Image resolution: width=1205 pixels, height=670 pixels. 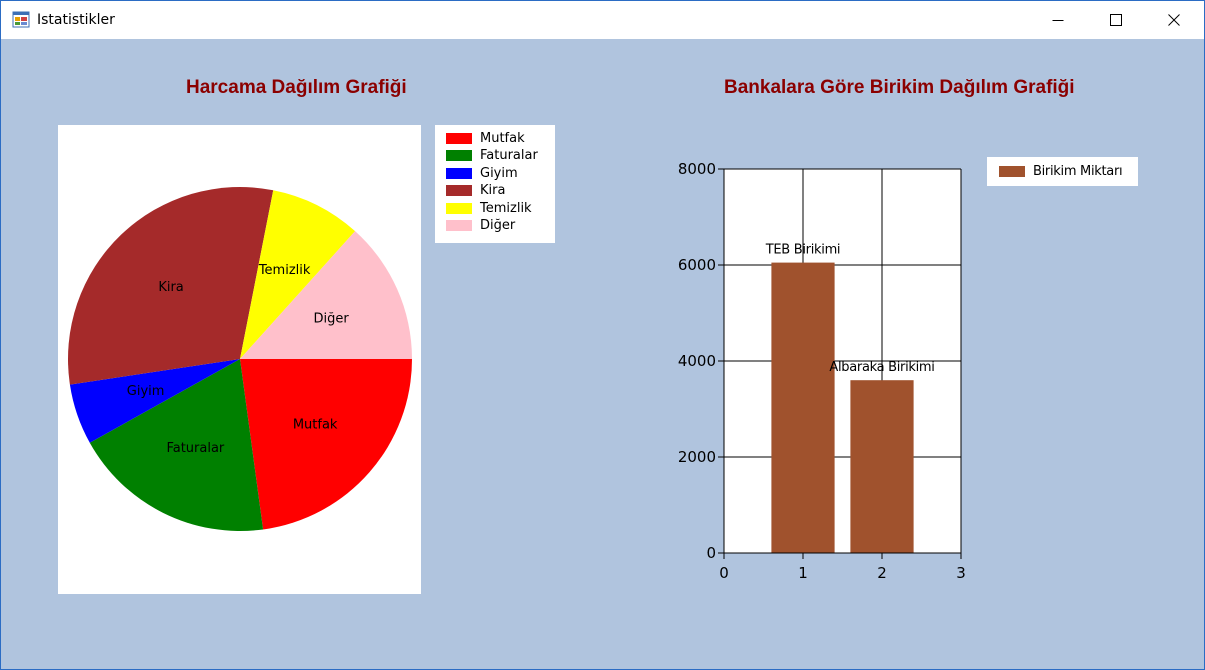 I want to click on bar-chart-title: Bankalara Göre Birikim Dağılım Grafiği, so click(x=899, y=87).